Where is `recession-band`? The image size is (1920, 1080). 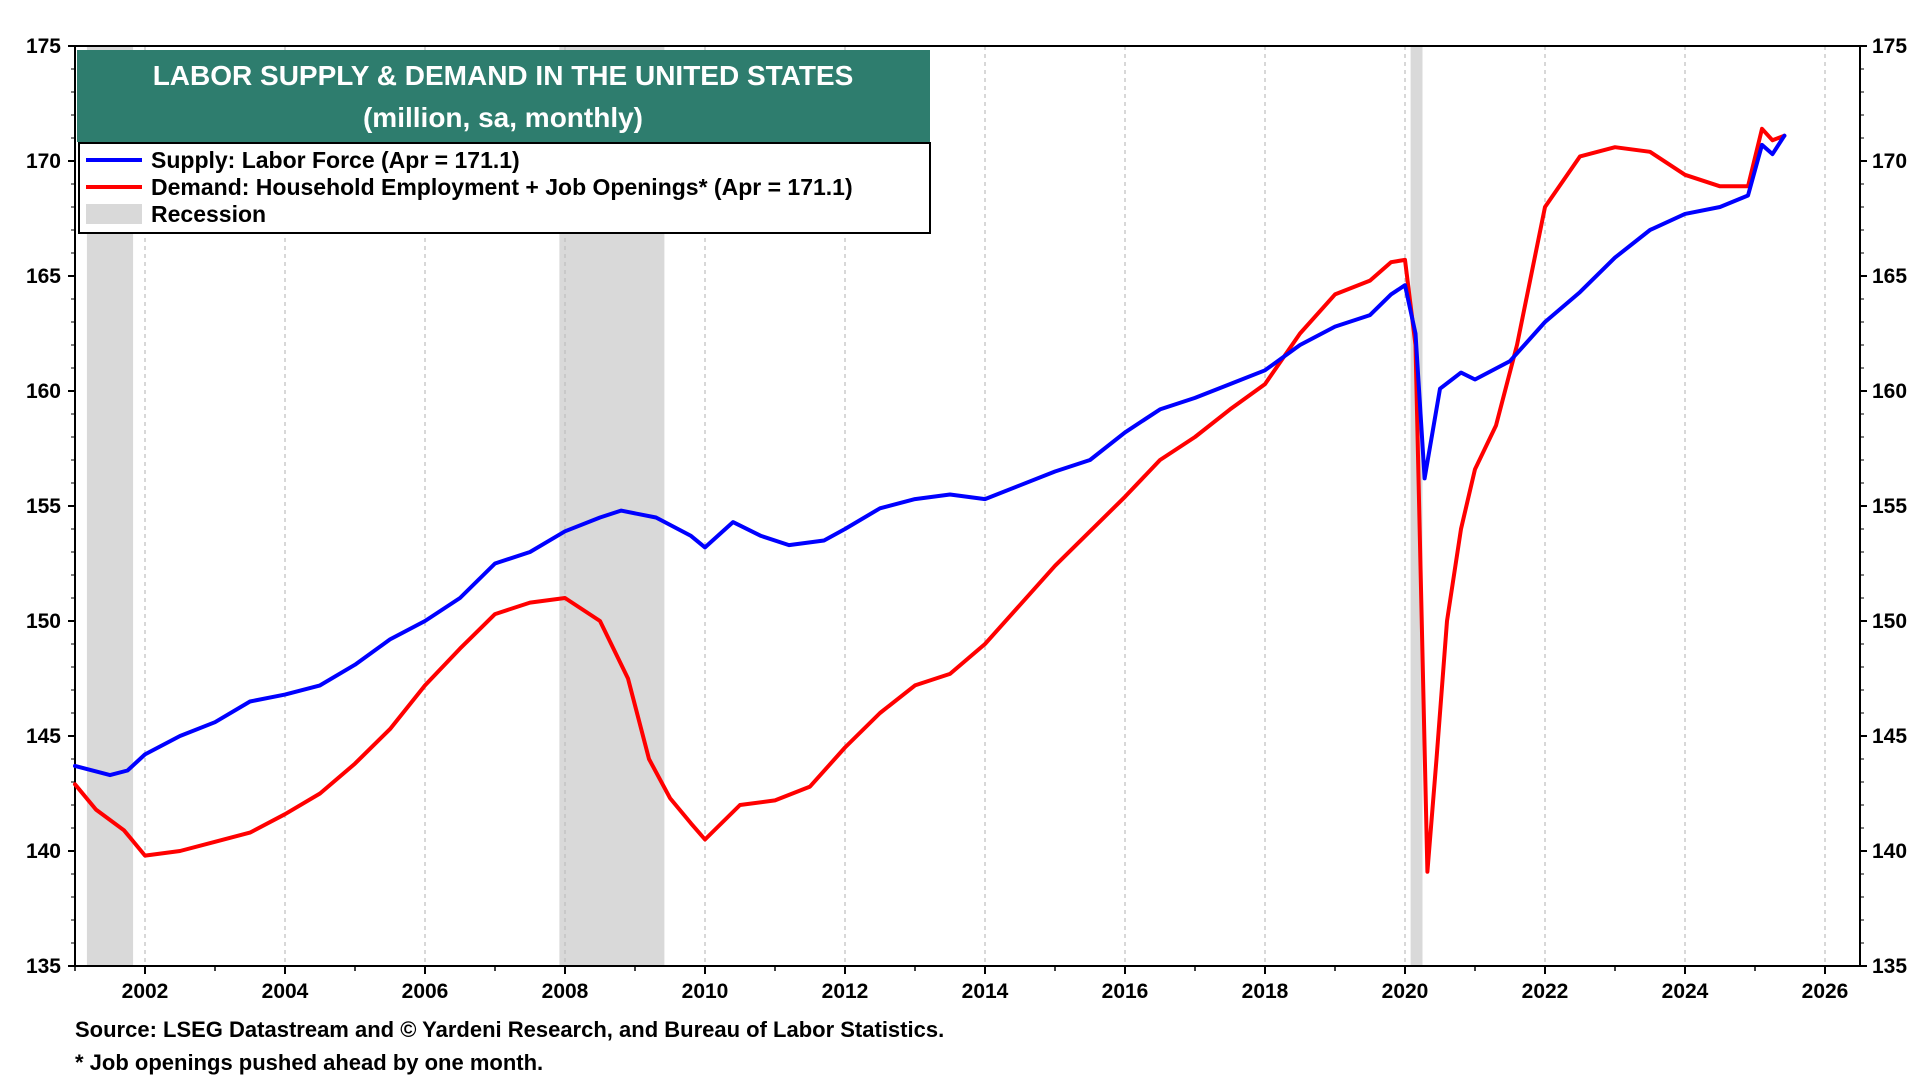
recession-band is located at coordinates (1416, 506).